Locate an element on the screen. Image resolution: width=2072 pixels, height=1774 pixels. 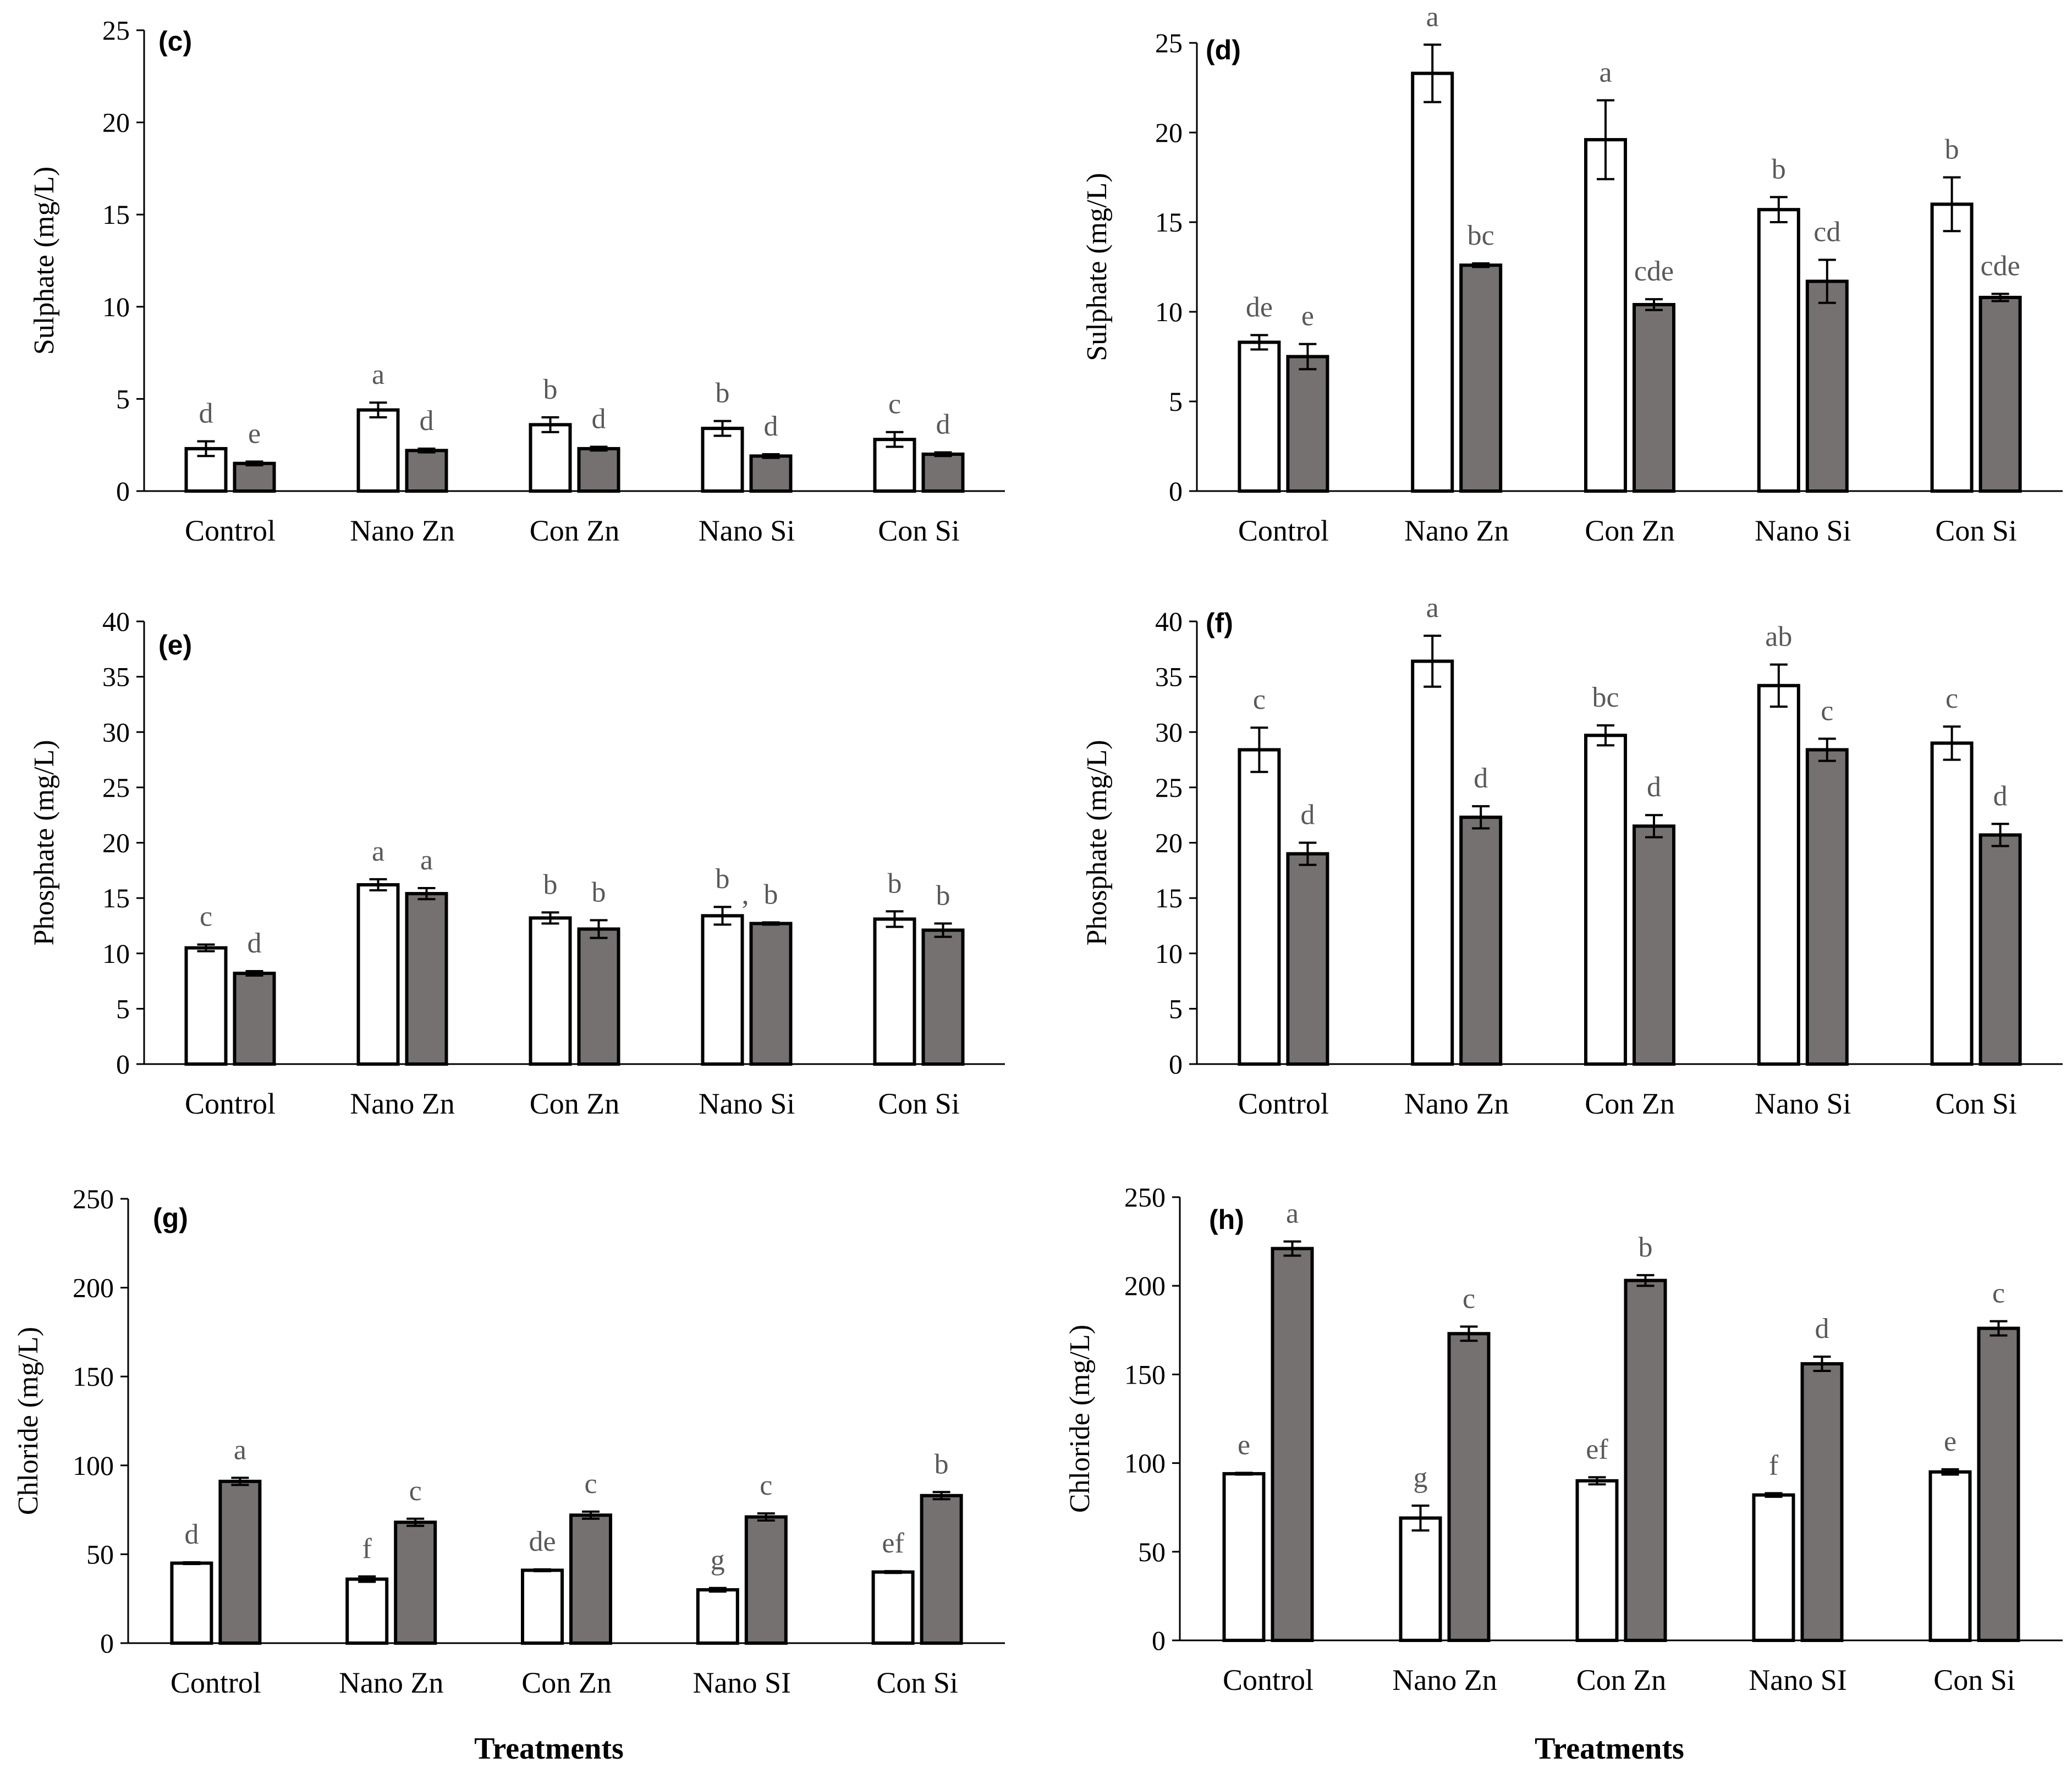
y-tick-label: 40 is located at coordinates (1169, 621).